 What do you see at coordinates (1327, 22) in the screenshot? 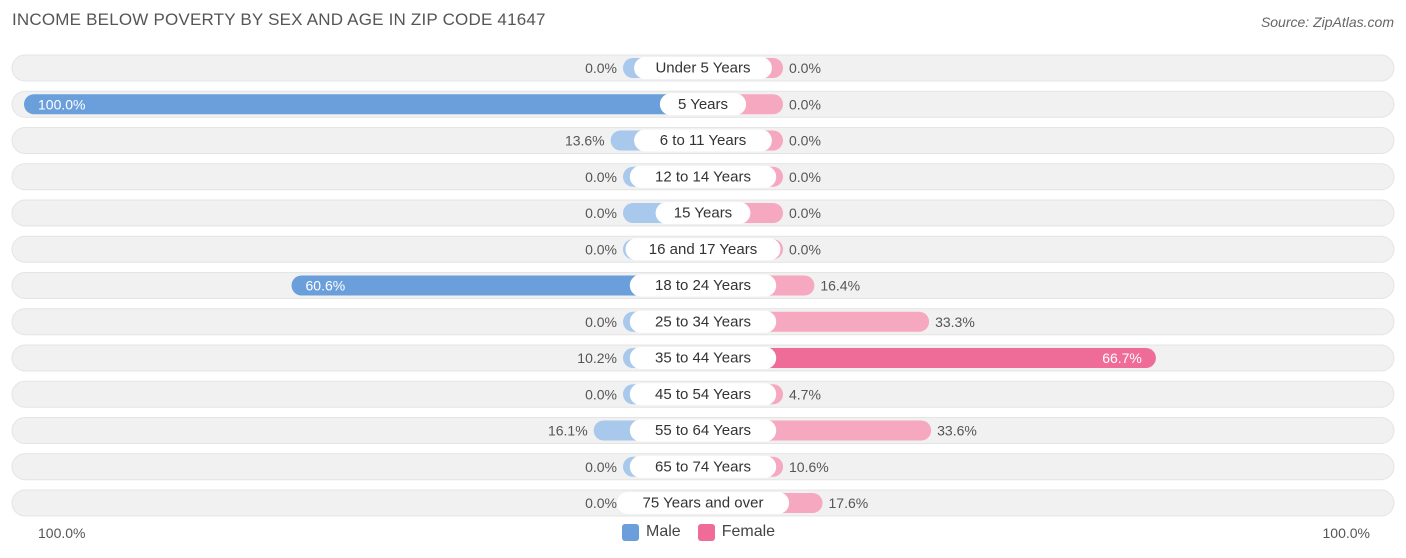
I see `source-label: Source: ZipAtlas.com` at bounding box center [1327, 22].